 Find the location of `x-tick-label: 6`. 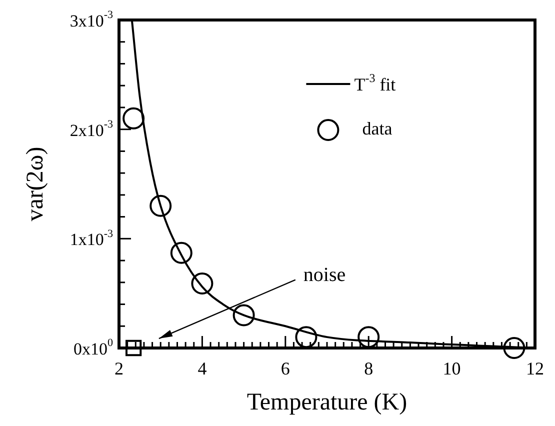

x-tick-label: 6 is located at coordinates (285, 368).